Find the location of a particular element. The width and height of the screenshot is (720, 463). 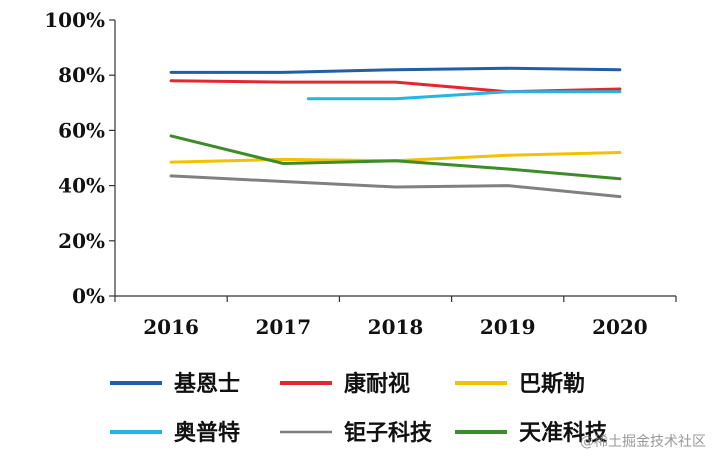

legend-label-2: 康耐视 is located at coordinates (377, 384).